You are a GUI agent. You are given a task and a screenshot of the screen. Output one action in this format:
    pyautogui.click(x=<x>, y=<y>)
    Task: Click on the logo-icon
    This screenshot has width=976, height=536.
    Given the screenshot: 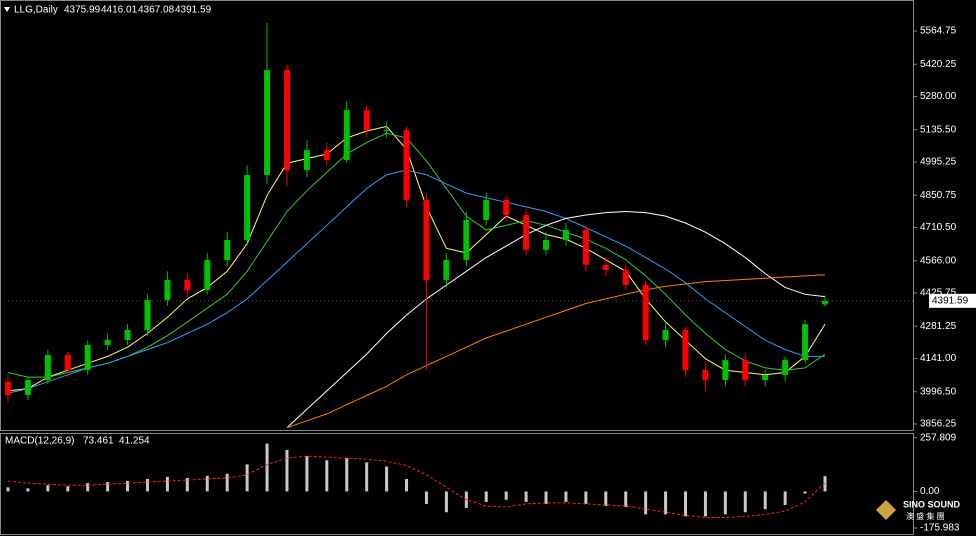 What is the action you would take?
    pyautogui.click(x=886, y=510)
    